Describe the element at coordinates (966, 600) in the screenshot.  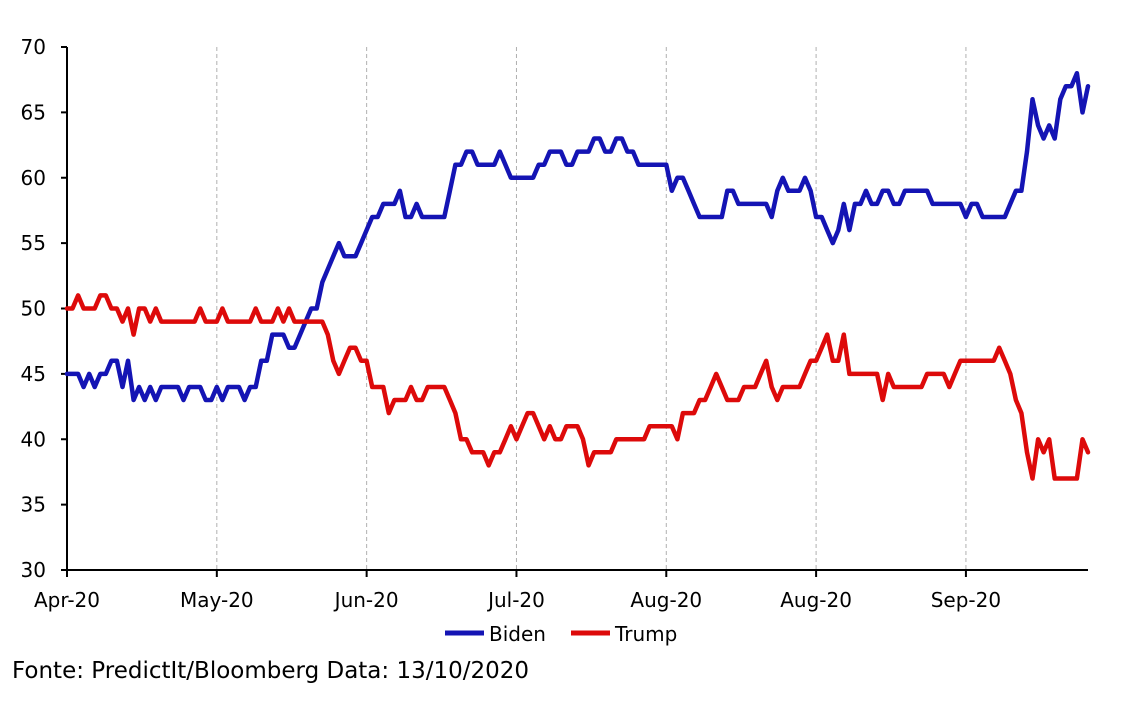
I see `x-tick-label: Sep-20` at that location.